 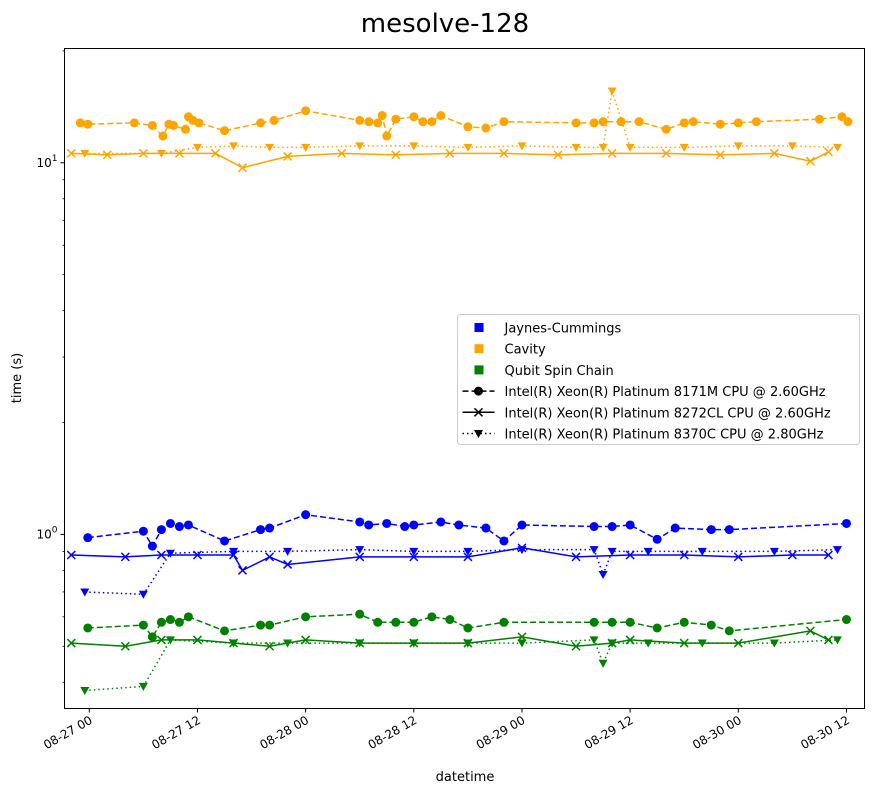 What do you see at coordinates (547, 329) in the screenshot?
I see `legend-entry: Jaynes-Cummings` at bounding box center [547, 329].